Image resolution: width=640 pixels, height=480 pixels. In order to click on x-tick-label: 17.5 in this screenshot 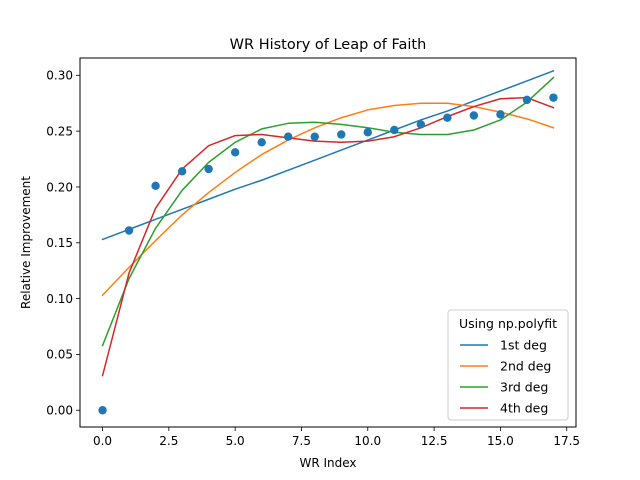, I will do `click(566, 441)`.